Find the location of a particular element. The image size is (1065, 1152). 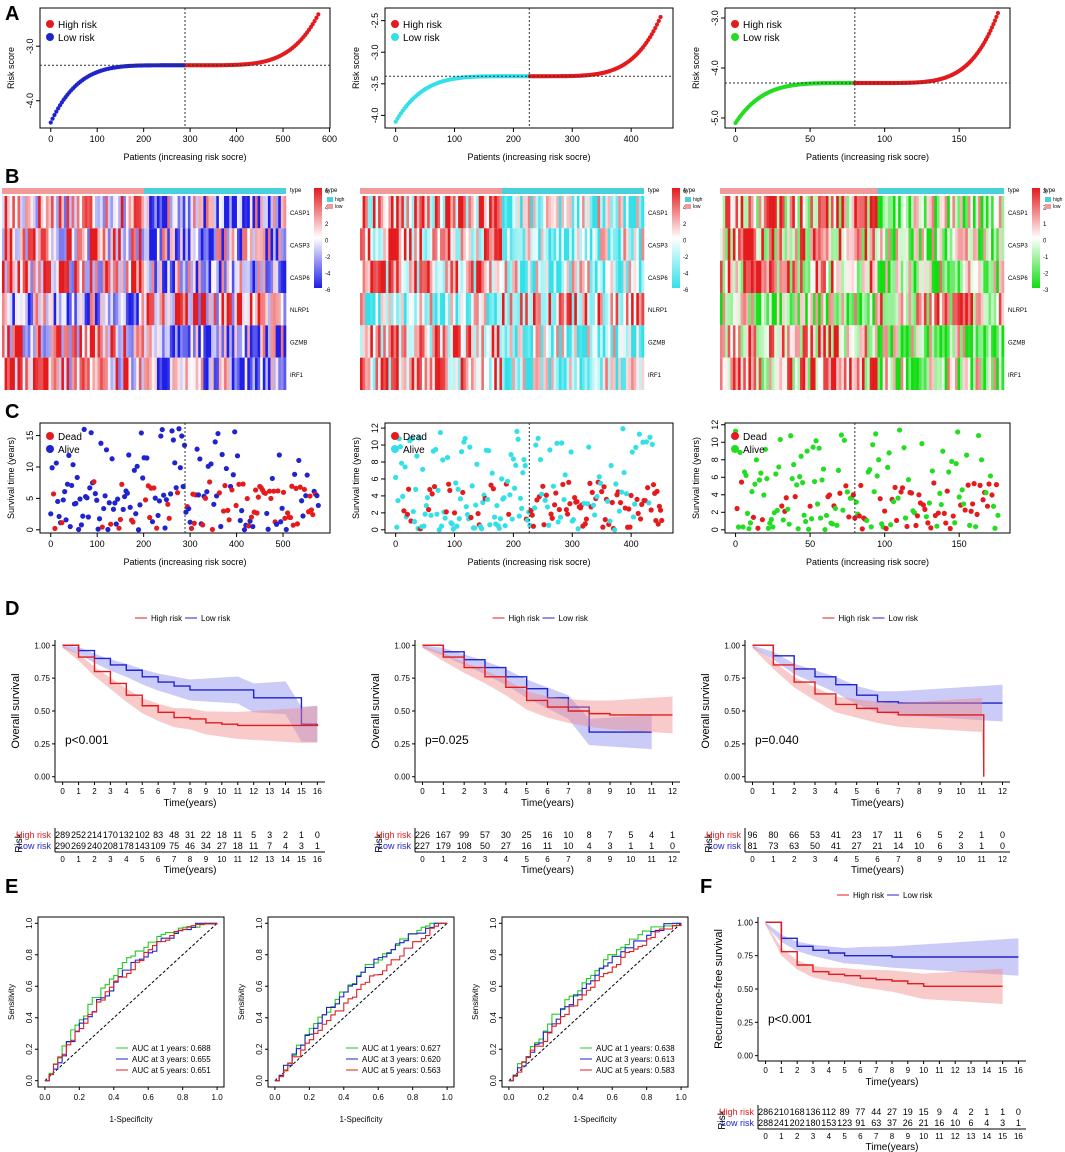

y-tick-label: 10 is located at coordinates (715, 442).